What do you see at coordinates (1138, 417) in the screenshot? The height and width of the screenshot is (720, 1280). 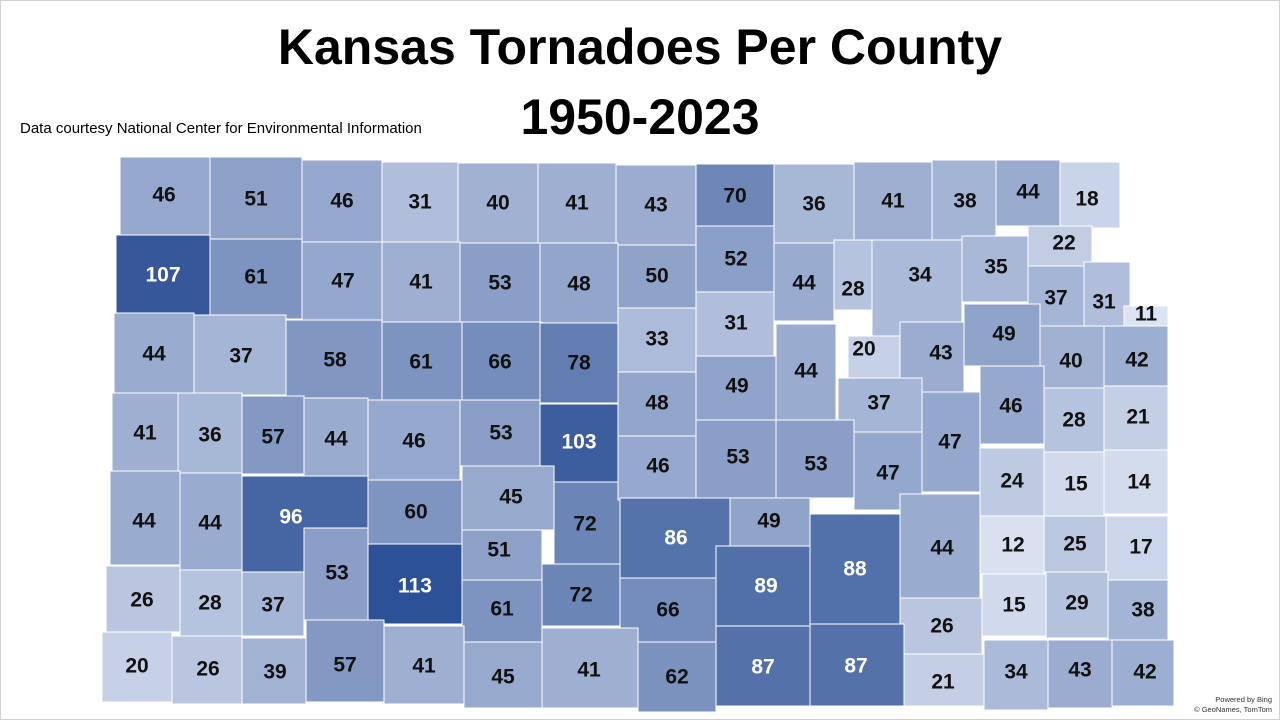 I see `county-tornado-count: 21` at bounding box center [1138, 417].